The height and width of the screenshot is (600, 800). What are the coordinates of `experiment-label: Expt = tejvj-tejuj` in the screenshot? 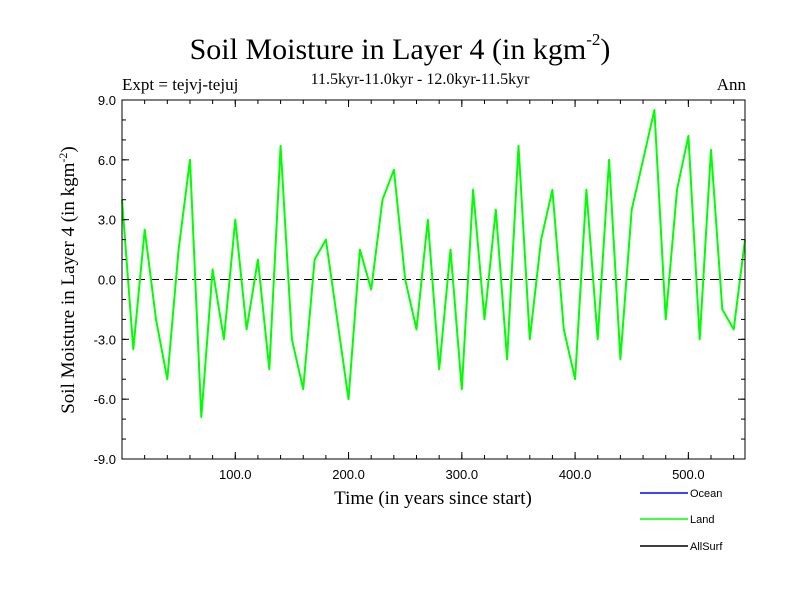 It's located at (180, 84).